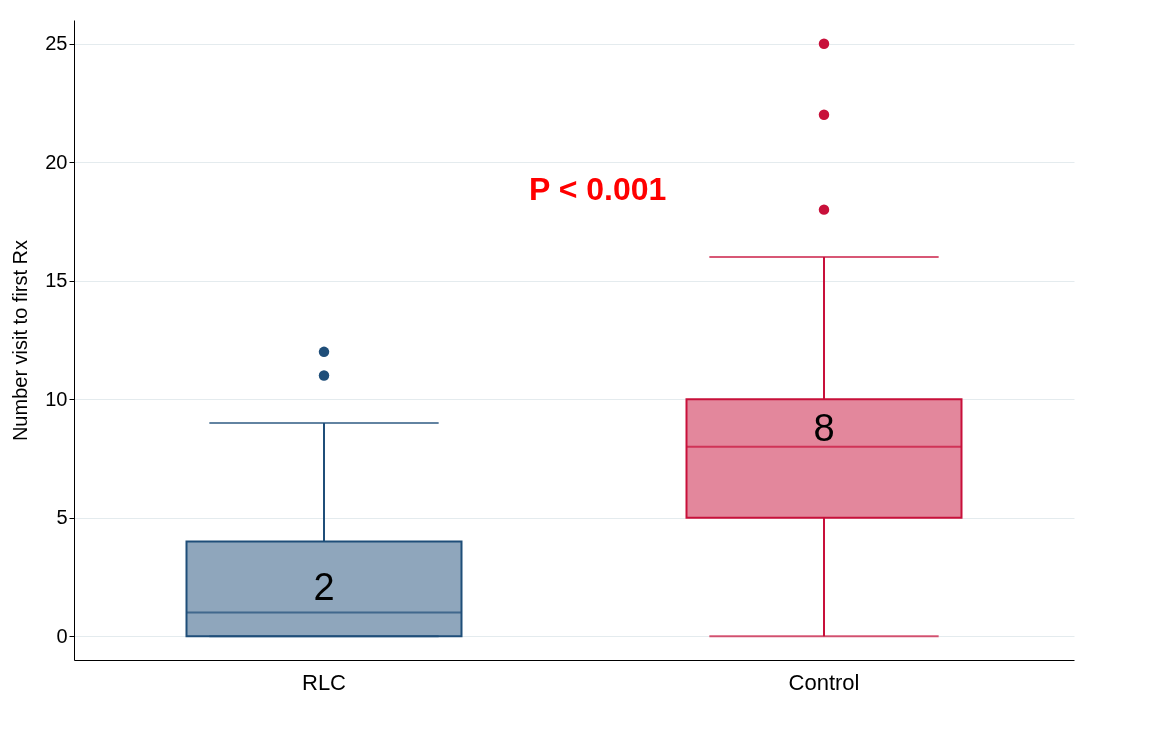 The image size is (1151, 752). Describe the element at coordinates (824, 682) in the screenshot. I see `x-tick-label: Control` at that location.